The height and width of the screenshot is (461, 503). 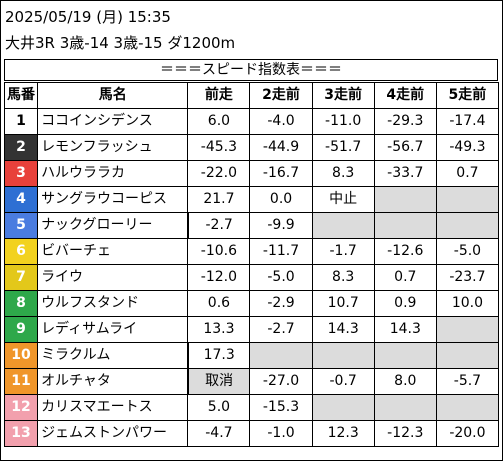 What do you see at coordinates (467, 95) in the screenshot?
I see `col-header-5-back: 5走前` at bounding box center [467, 95].